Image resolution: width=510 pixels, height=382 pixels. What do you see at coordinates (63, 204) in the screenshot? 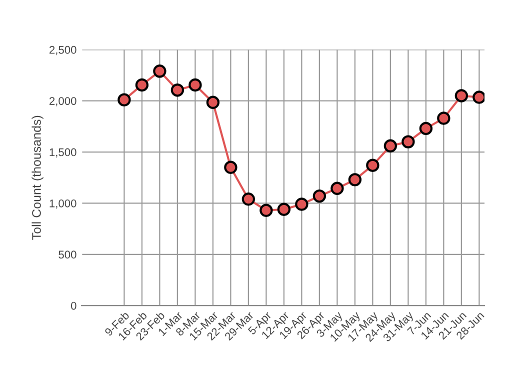
I see `y-tick-label: 1,000` at bounding box center [63, 204].